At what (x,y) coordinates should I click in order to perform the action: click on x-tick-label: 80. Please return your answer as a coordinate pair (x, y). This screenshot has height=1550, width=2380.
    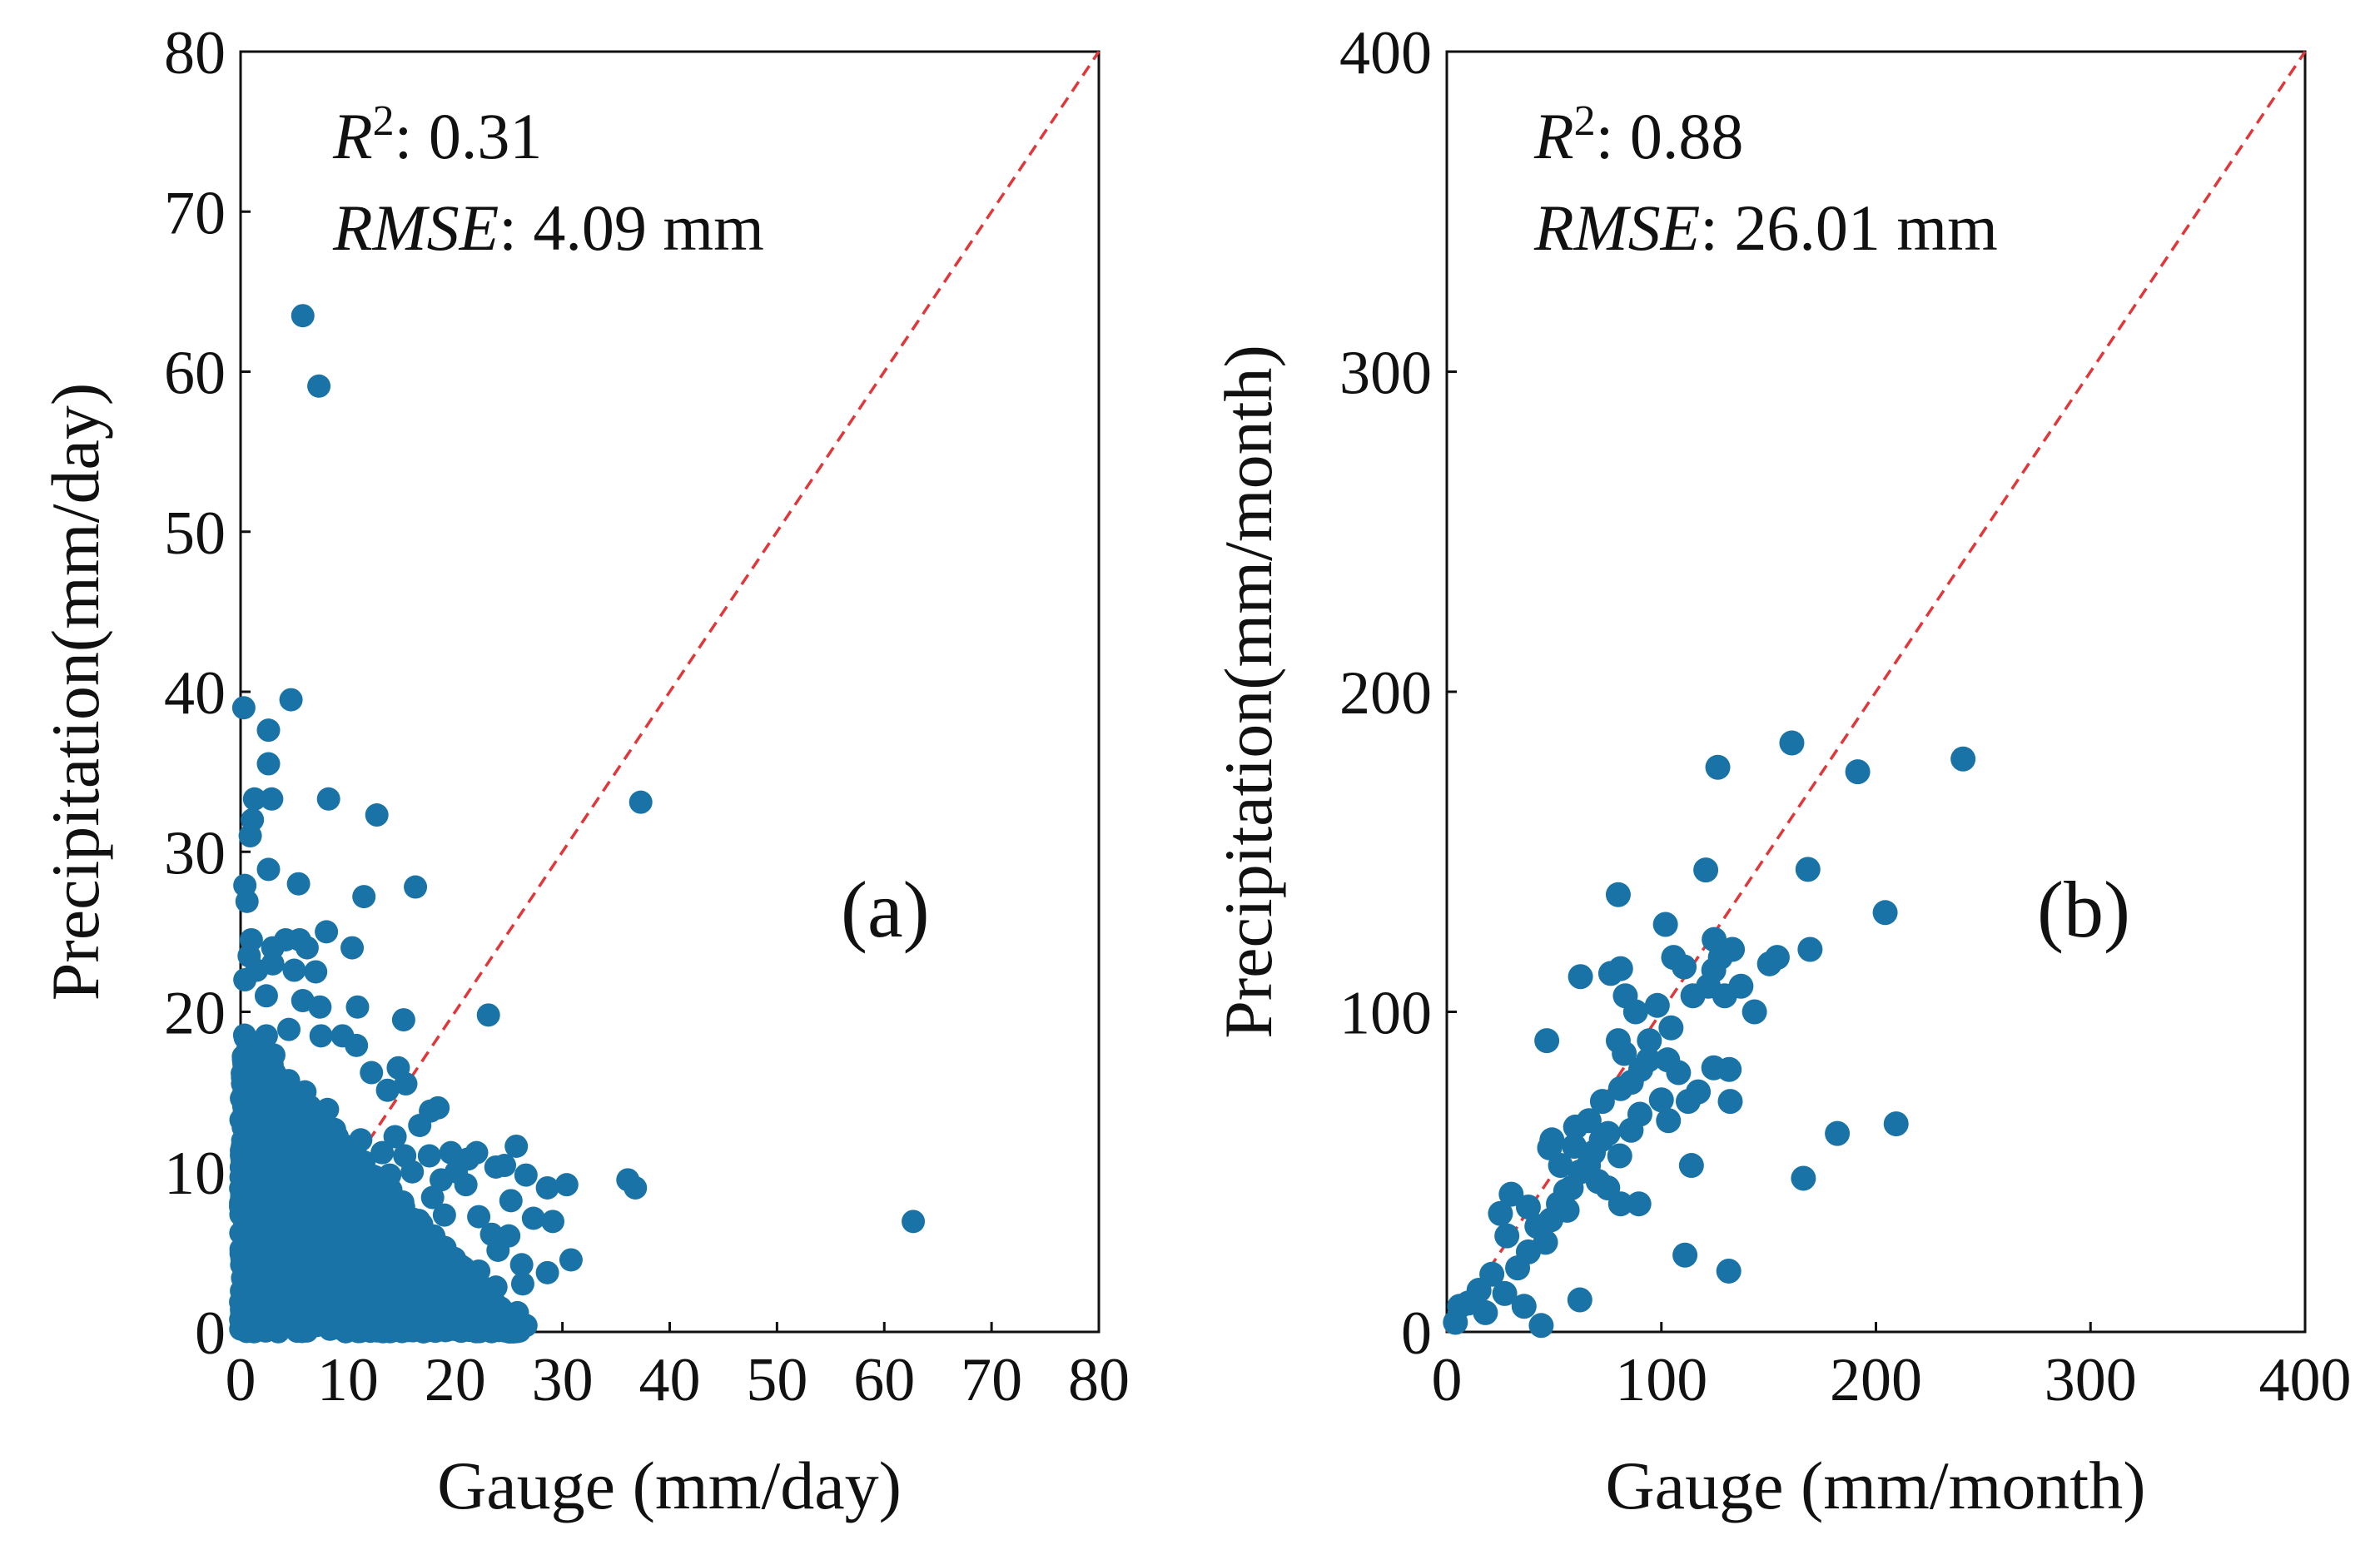
    Looking at the image, I should click on (1099, 1380).